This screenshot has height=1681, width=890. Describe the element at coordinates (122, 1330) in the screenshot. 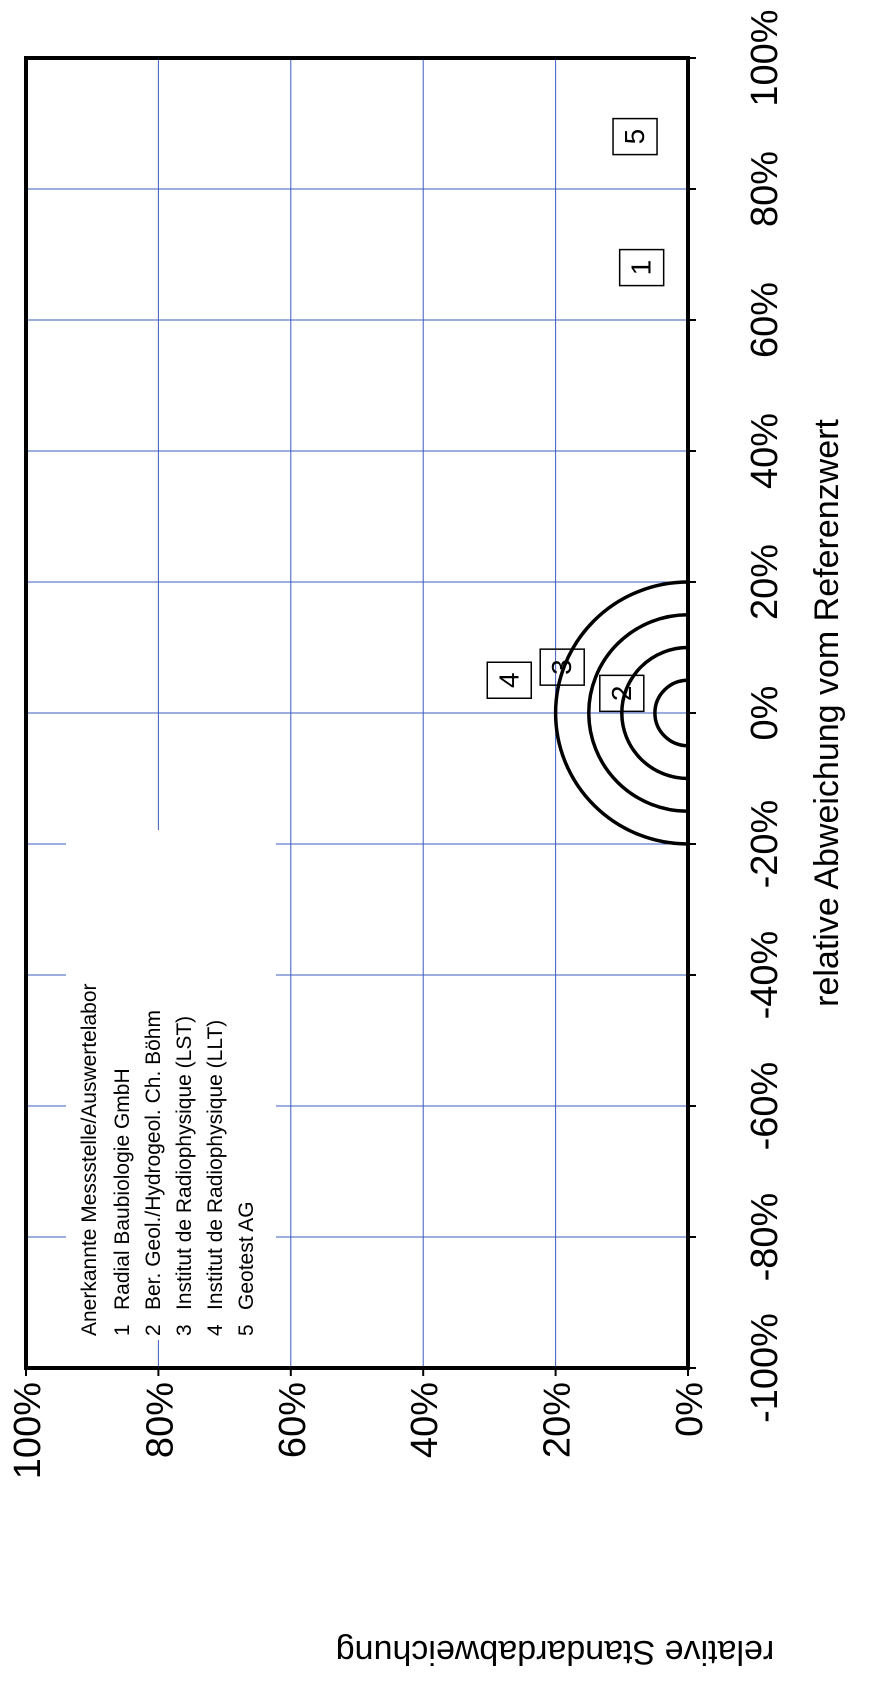

I see `legend-entry-number: 1` at that location.